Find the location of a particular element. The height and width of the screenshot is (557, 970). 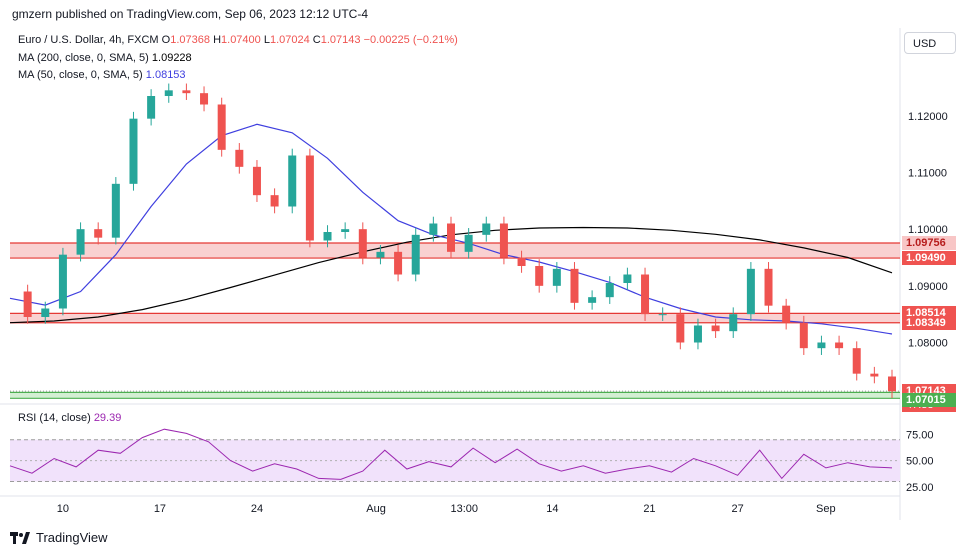

ma200-legend: MA (200, close, 0, SMA, 5) 1.09228 is located at coordinates (105, 58).